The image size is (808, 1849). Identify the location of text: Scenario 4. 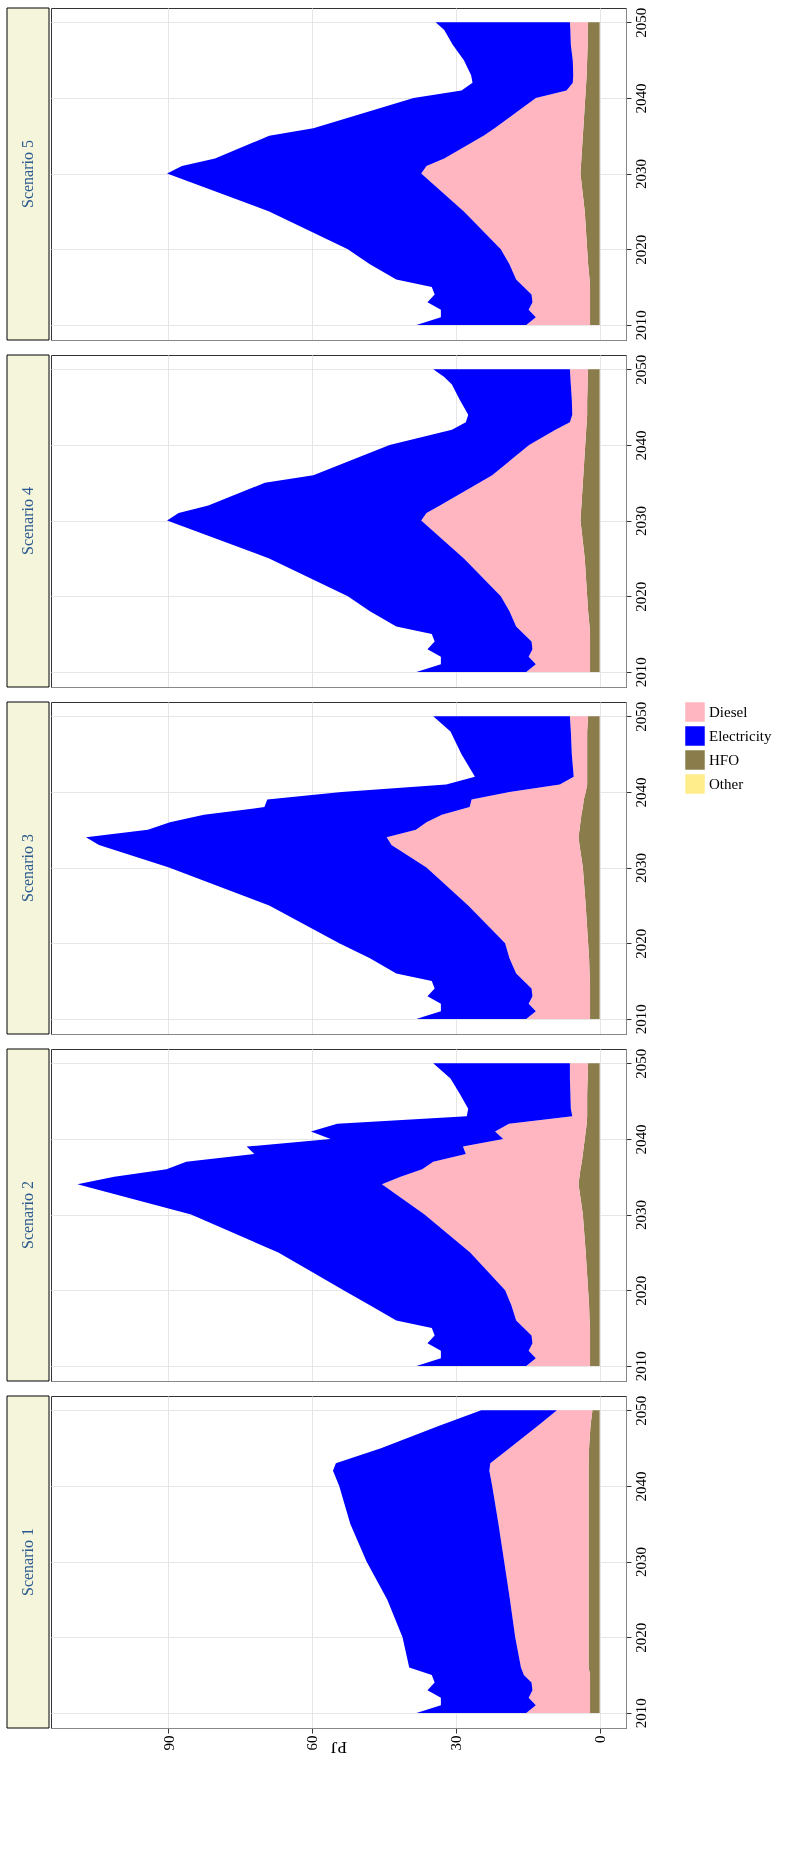
(27, 521).